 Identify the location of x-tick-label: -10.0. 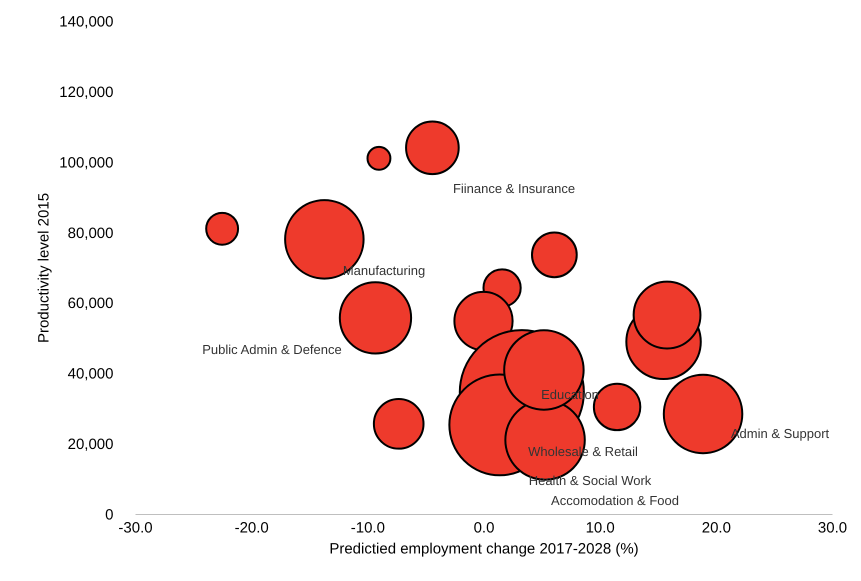
(367, 528).